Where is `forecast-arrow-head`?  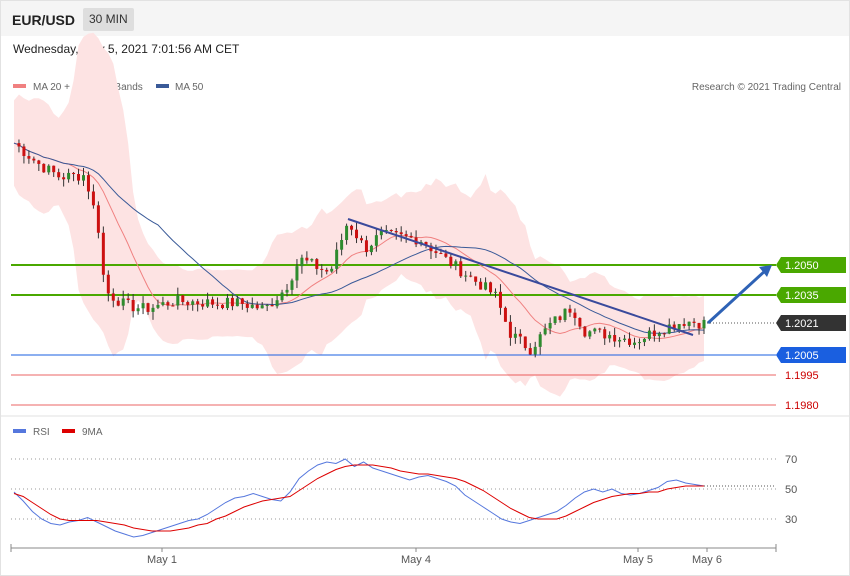 forecast-arrow-head is located at coordinates (765, 271).